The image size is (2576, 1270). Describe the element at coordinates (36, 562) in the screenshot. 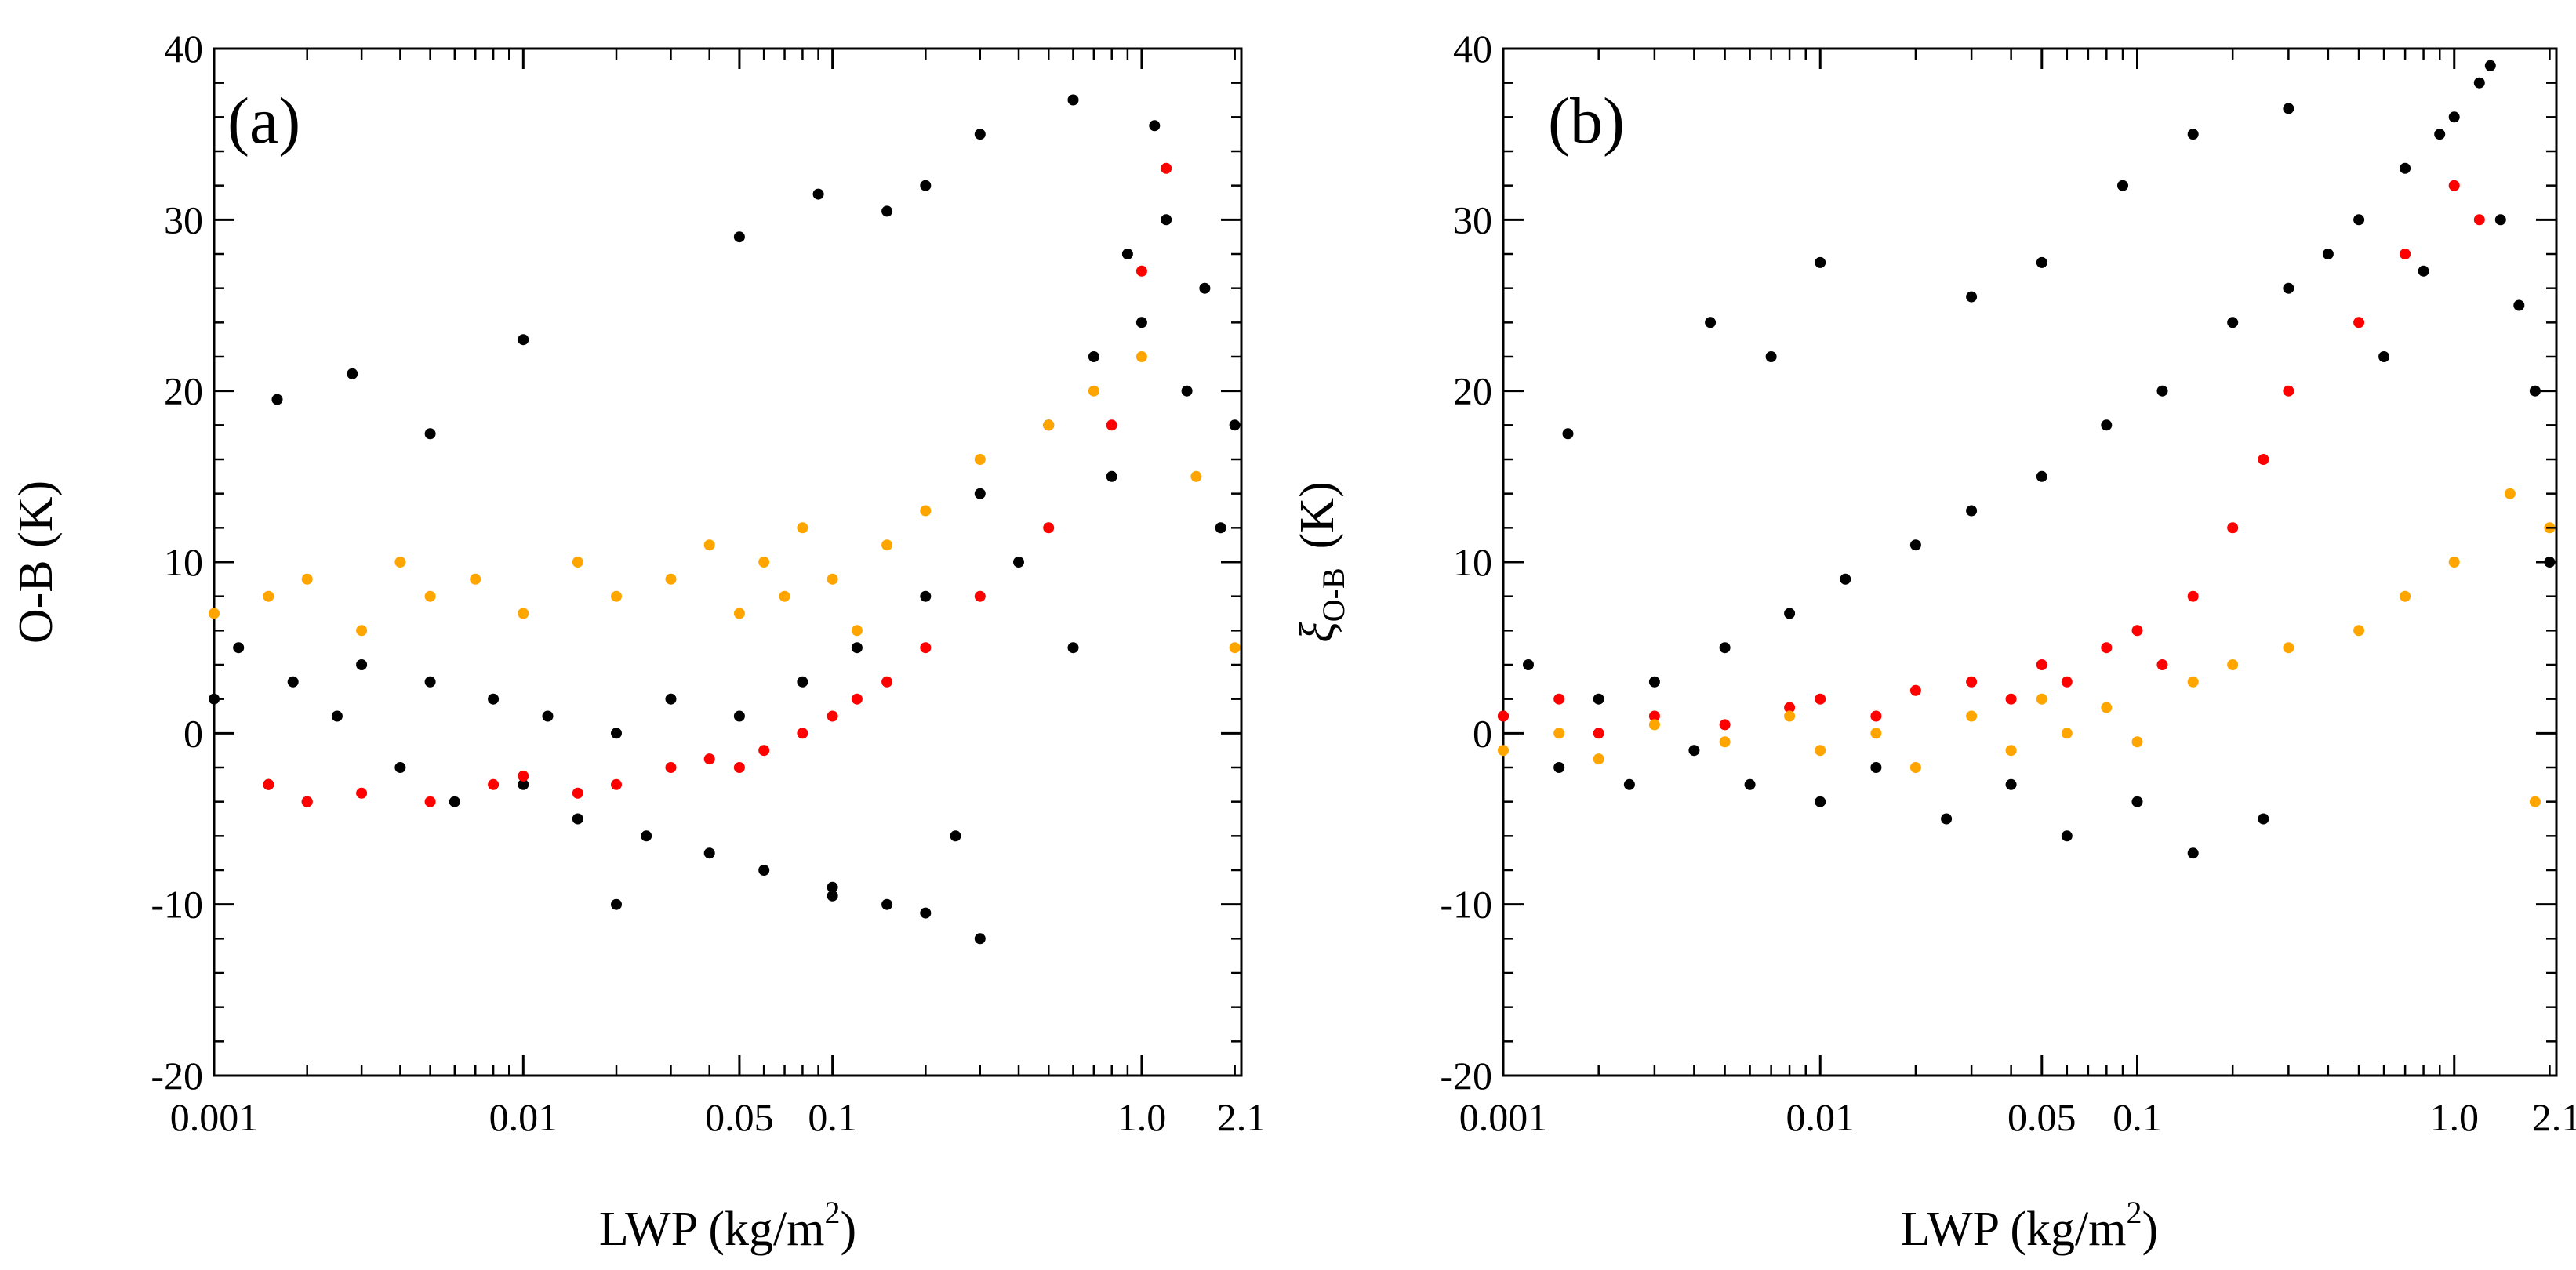

I see `panel-a-y-axis-label: O-B (K)` at that location.